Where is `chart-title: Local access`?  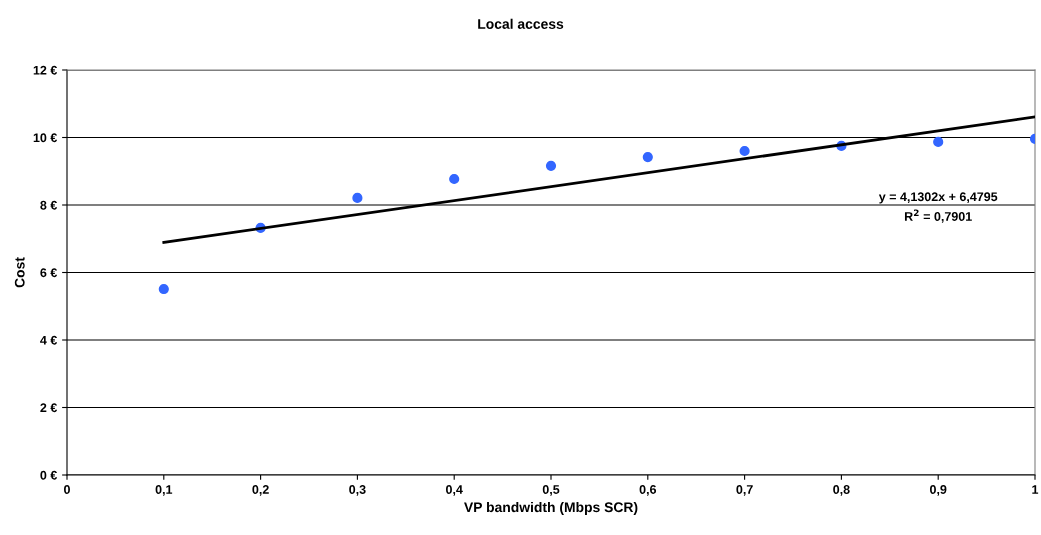 chart-title: Local access is located at coordinates (521, 23).